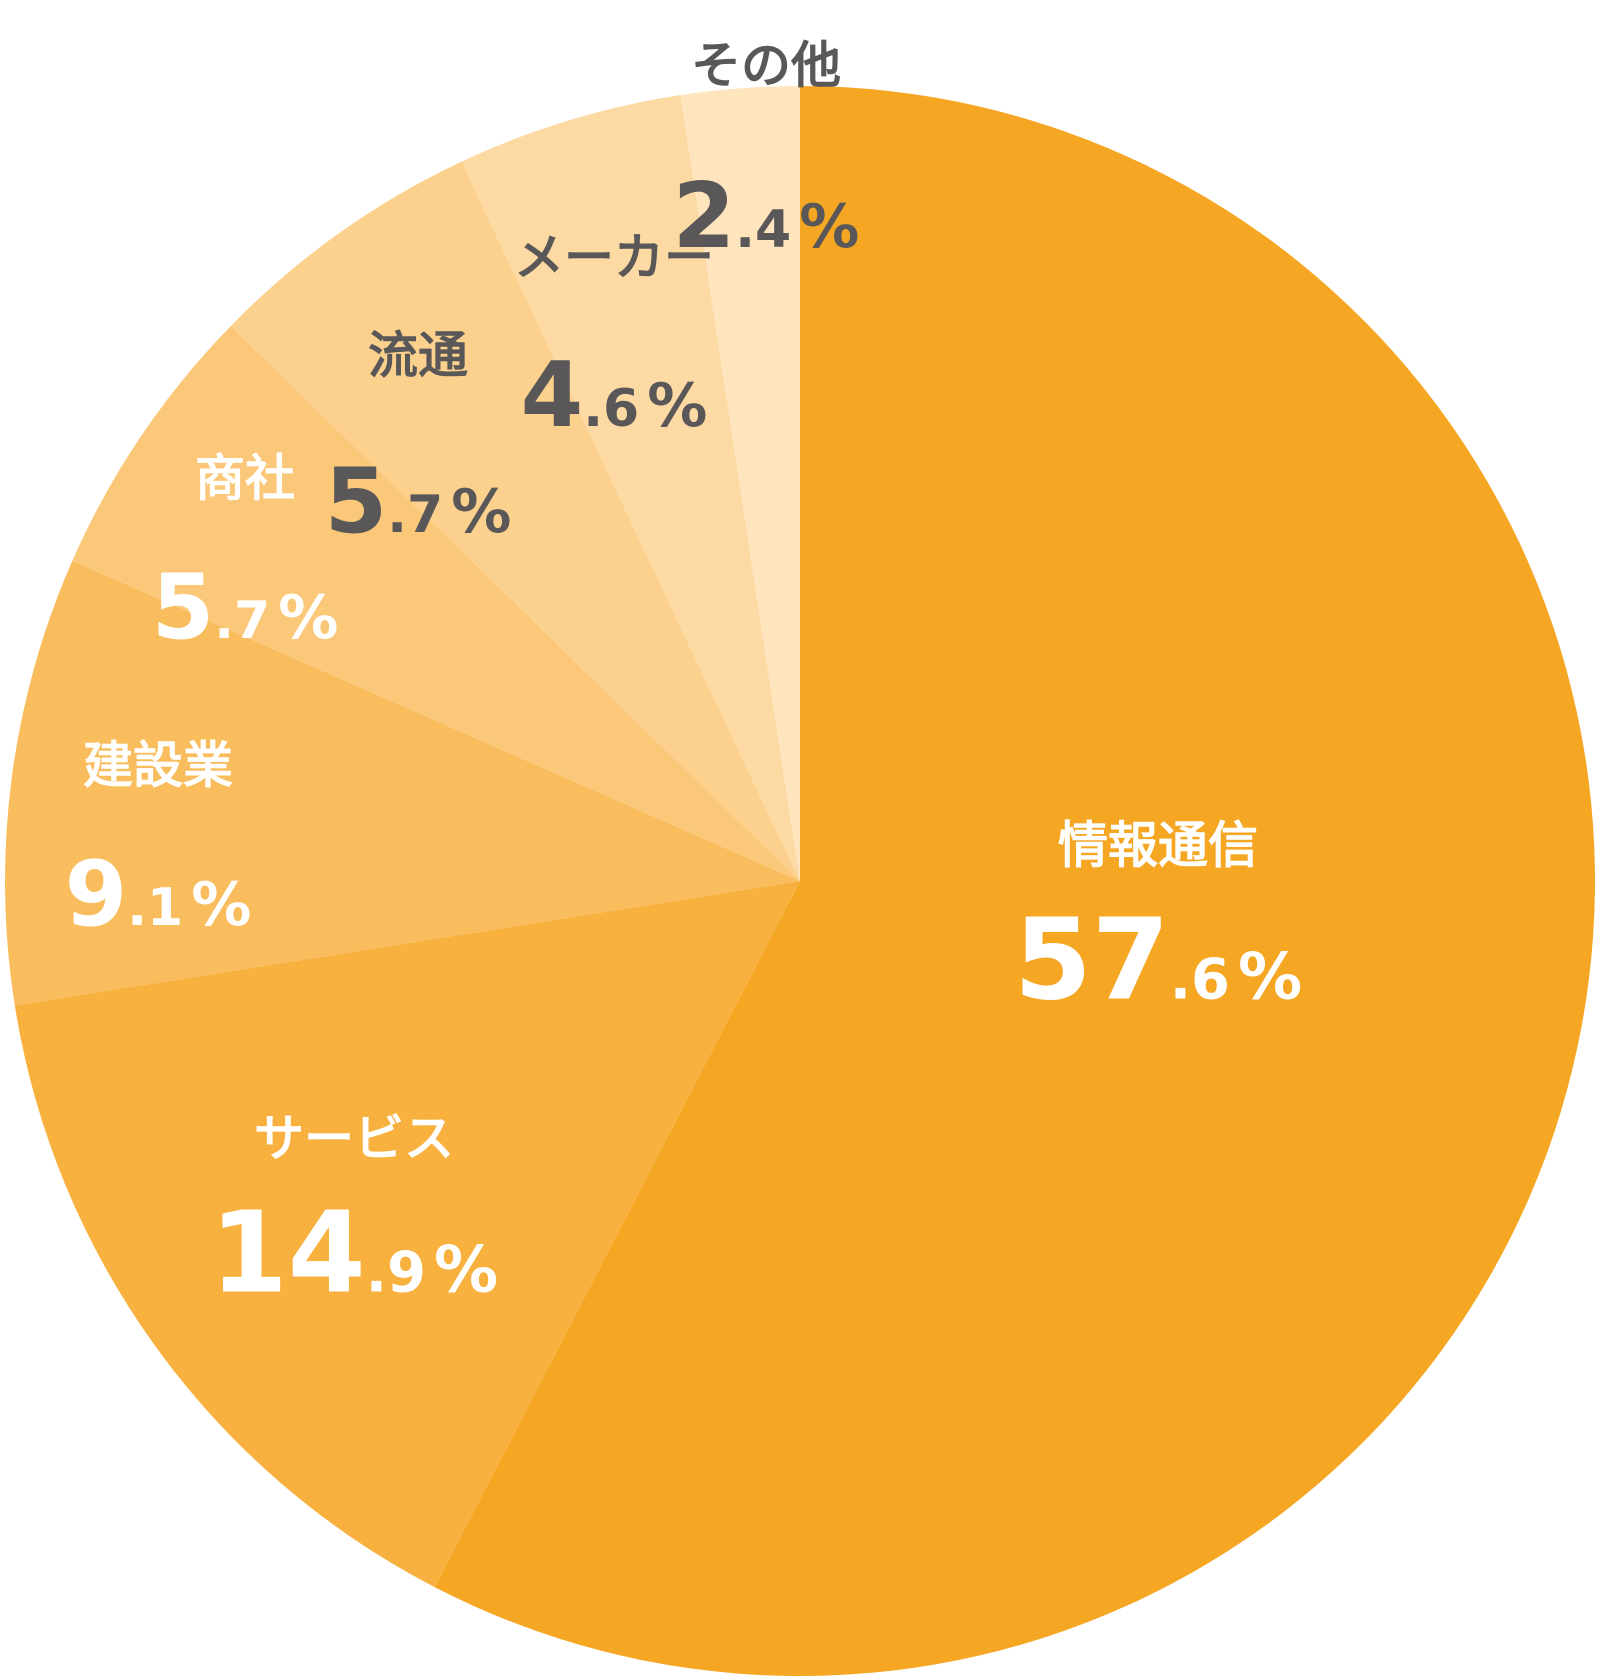 The image size is (1601, 1680). What do you see at coordinates (763, 230) in the screenshot?
I see `slice-value-dec-7: .4` at bounding box center [763, 230].